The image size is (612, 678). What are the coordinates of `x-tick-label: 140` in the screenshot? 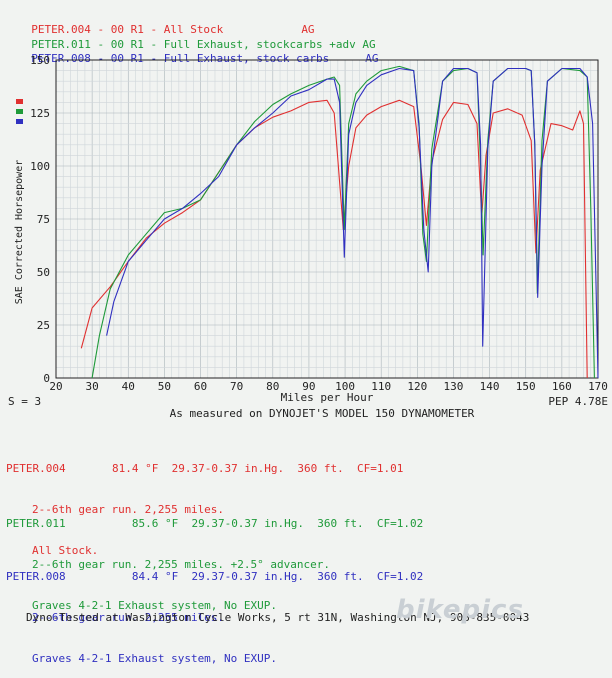 It's located at (490, 386).